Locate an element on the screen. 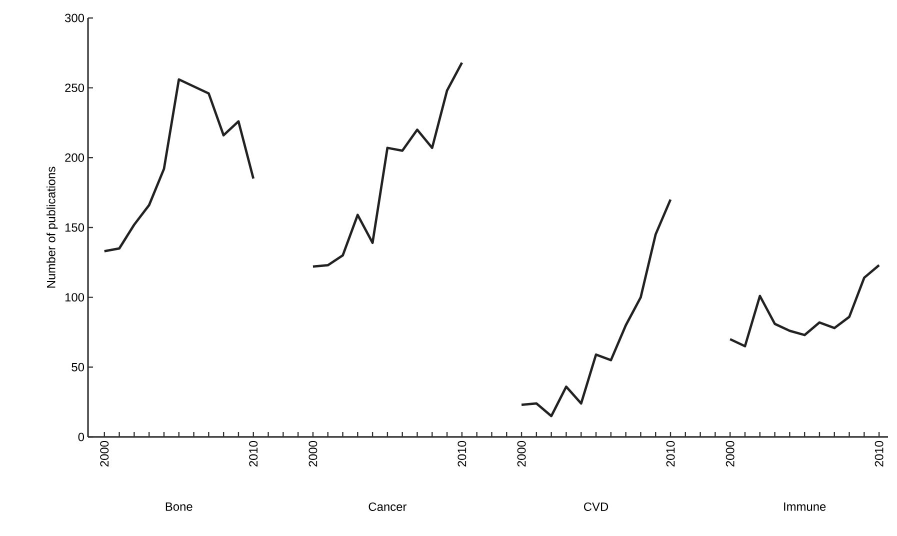  text: Bone is located at coordinates (179, 506).